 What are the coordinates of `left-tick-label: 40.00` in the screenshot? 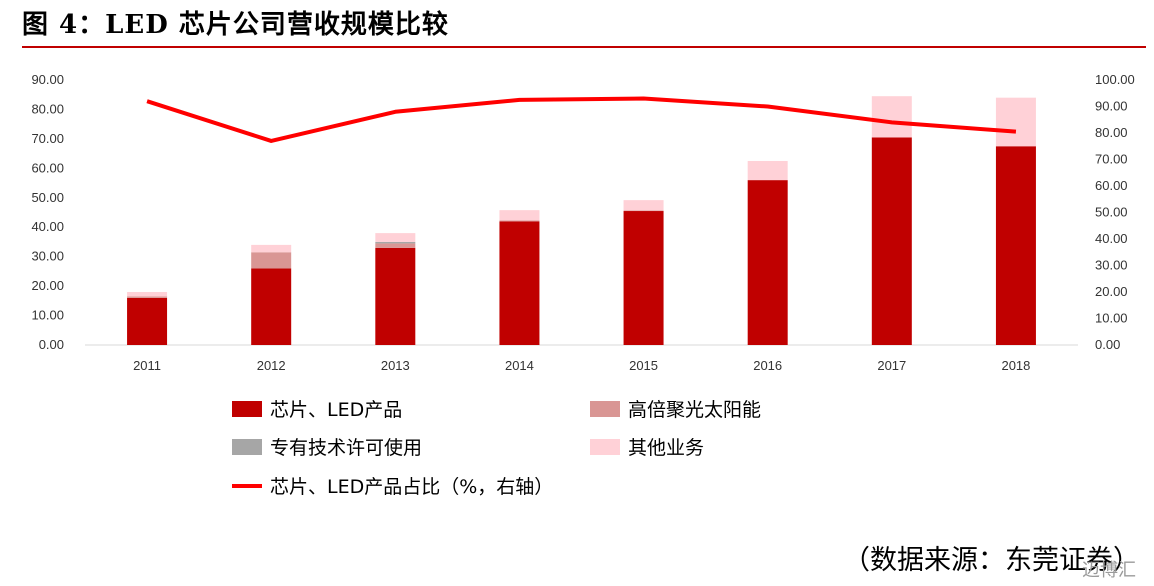 It's located at (47, 226).